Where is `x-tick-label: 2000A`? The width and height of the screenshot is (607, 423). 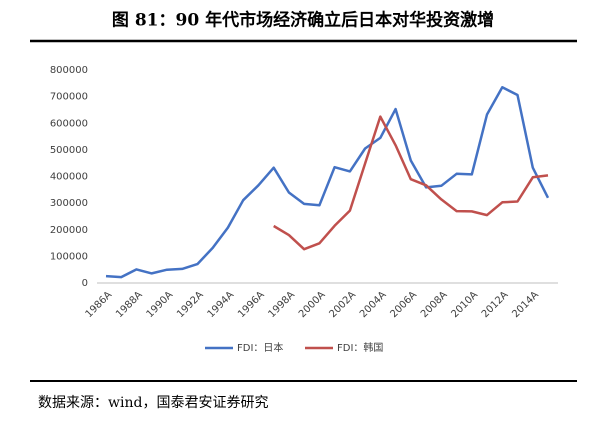
x-tick-label: 2000A is located at coordinates (312, 304).